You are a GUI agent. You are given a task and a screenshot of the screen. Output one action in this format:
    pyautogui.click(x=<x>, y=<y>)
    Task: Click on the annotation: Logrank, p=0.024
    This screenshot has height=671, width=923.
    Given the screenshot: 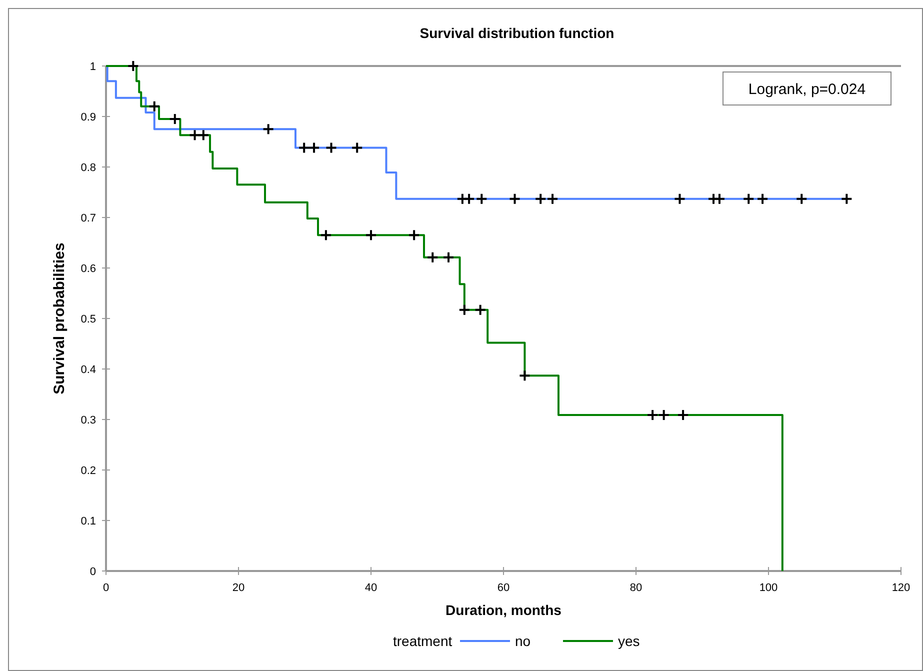 What is the action you would take?
    pyautogui.click(x=807, y=89)
    